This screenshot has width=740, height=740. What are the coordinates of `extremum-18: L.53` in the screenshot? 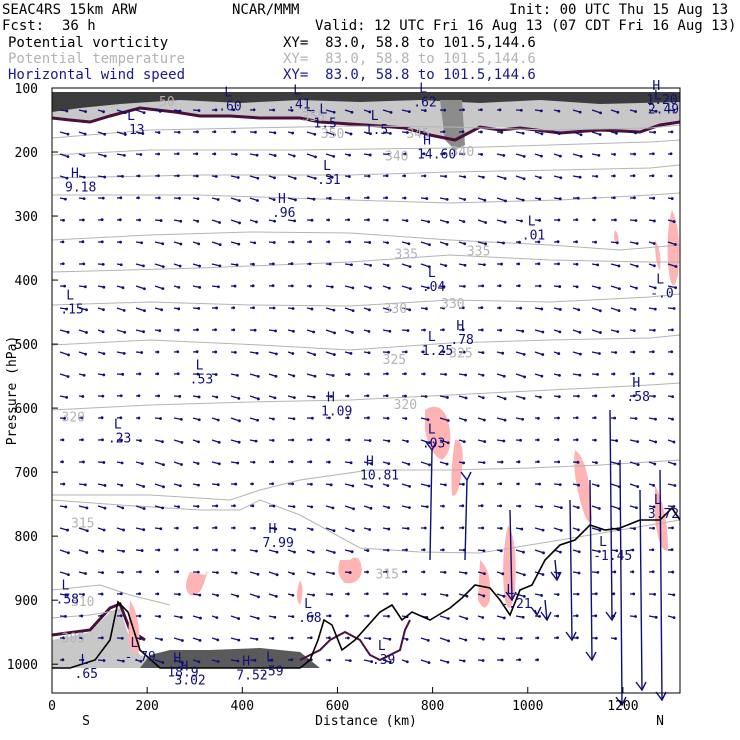 It's located at (201, 373).